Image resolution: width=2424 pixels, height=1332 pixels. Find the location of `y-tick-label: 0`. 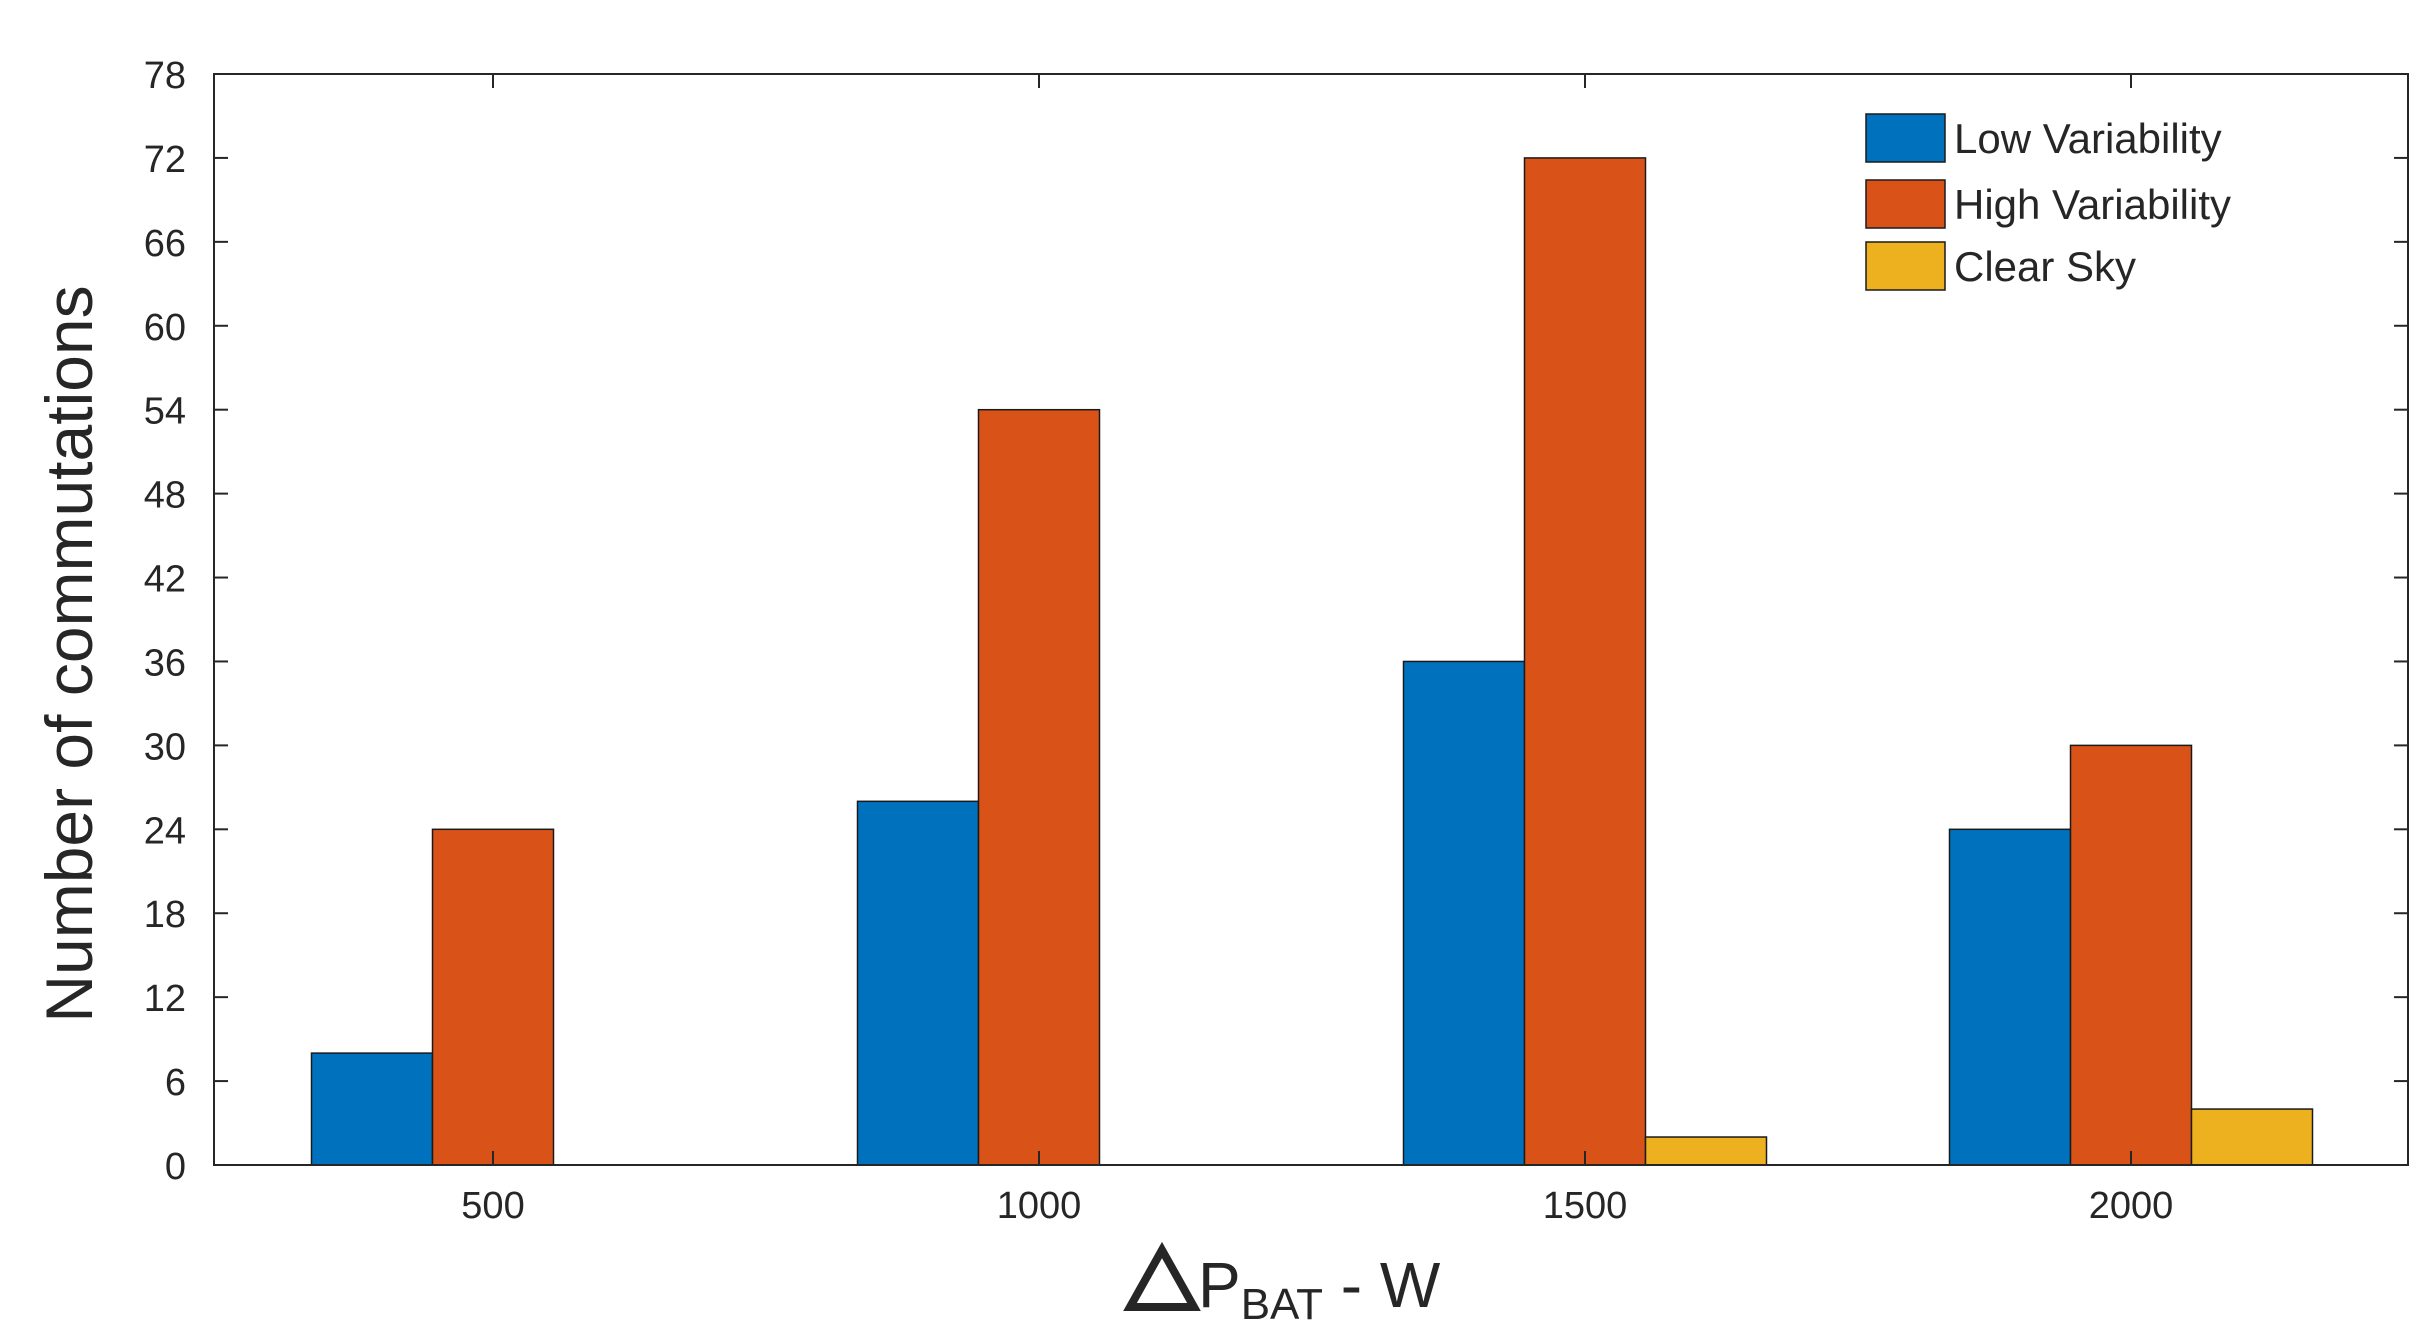

y-tick-label: 0 is located at coordinates (175, 1167).